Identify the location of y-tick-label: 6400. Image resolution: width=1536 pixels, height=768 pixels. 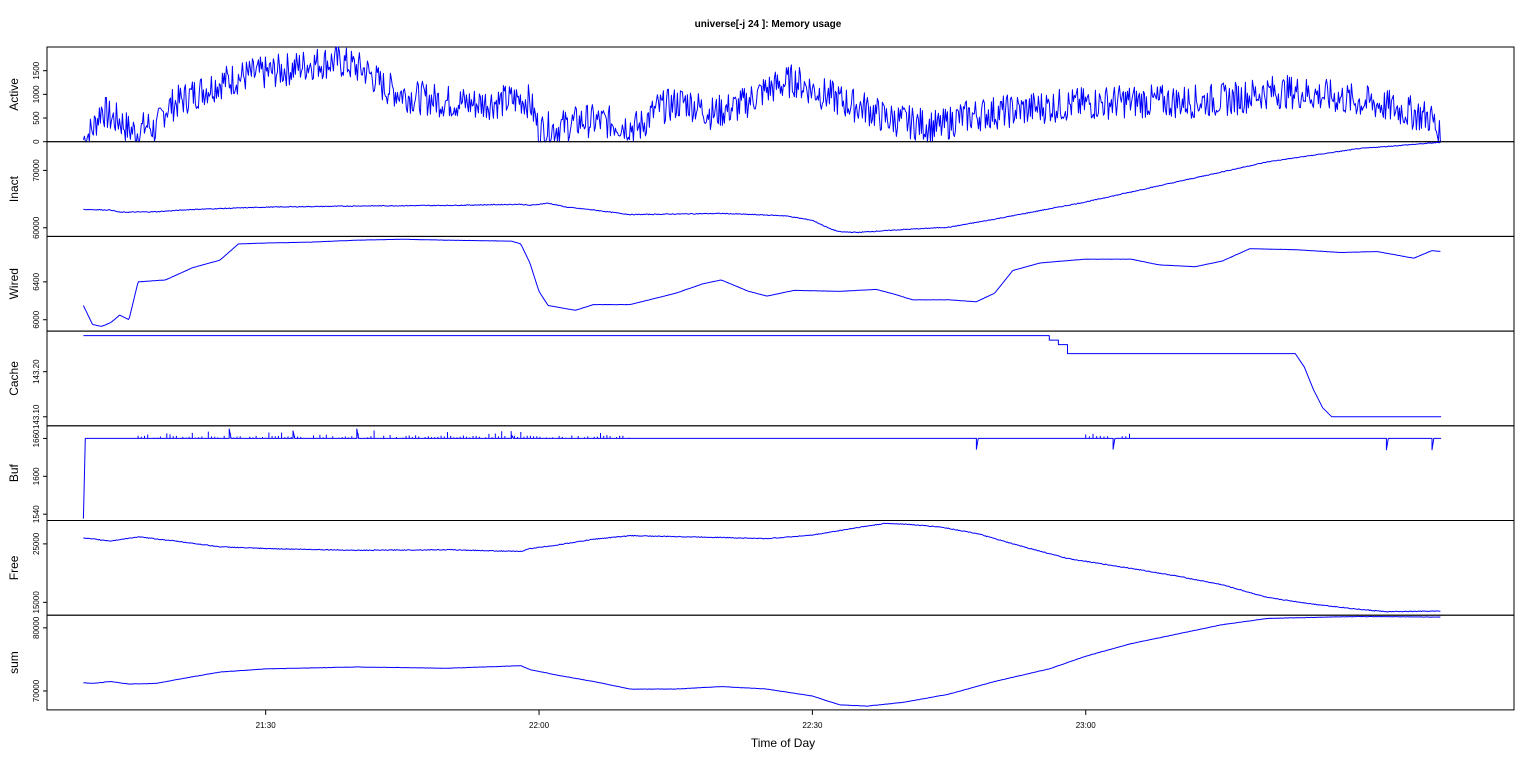
(36, 281).